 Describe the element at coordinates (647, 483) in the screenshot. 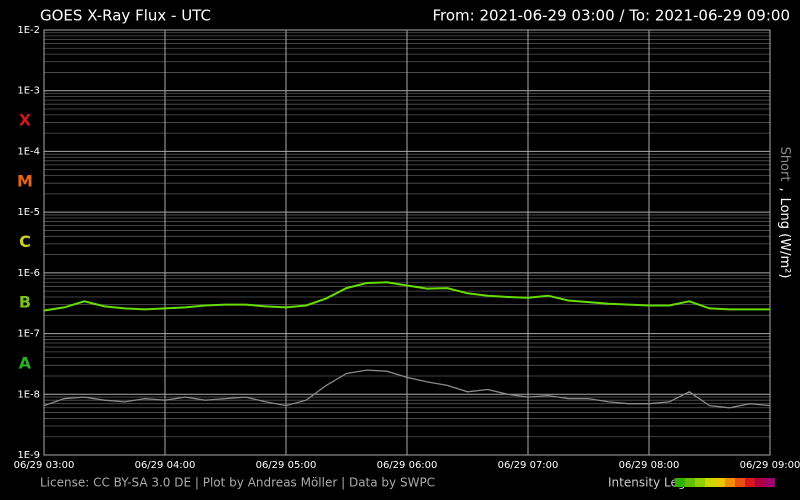

I see `intensity-label: Intensity Leg` at that location.